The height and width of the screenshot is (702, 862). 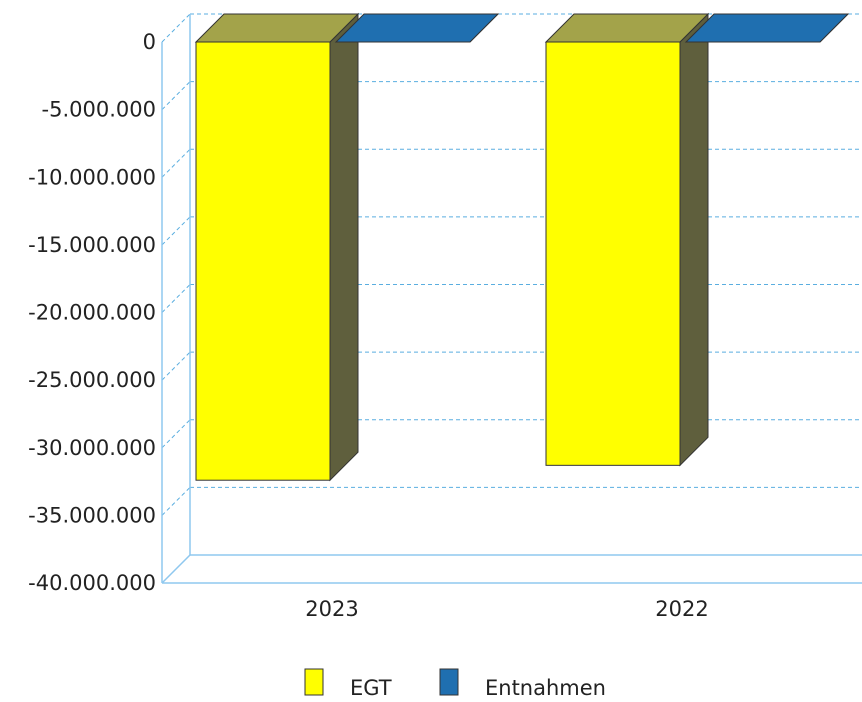 What do you see at coordinates (417, 28) in the screenshot?
I see `bar-entnahmen-2023` at bounding box center [417, 28].